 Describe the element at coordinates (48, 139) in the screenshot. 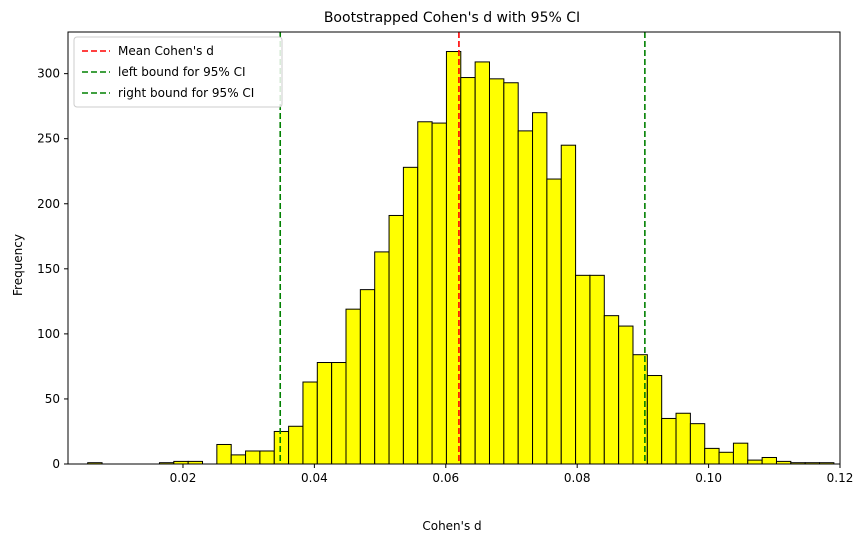

I see `y-tick-label: 250` at that location.